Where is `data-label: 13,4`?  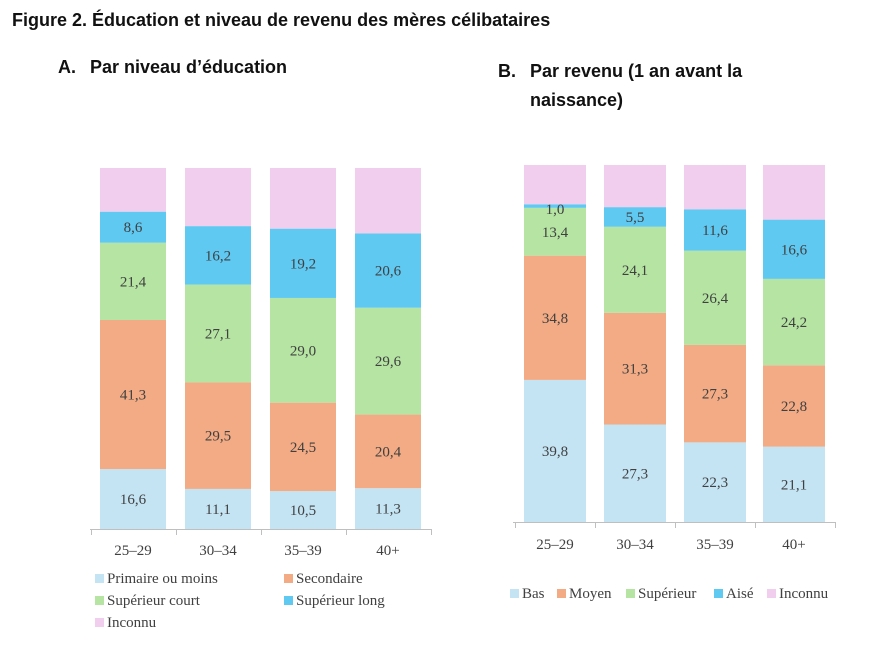
data-label: 13,4 is located at coordinates (555, 233).